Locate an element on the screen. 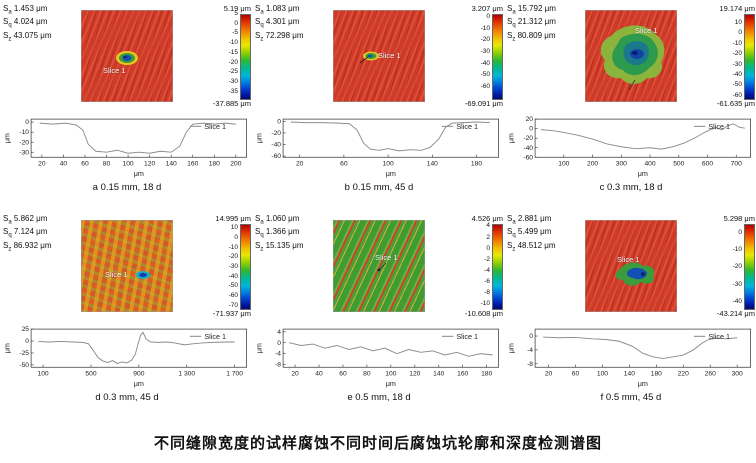 Image resolution: width=756 pixels, height=463 pixels. stat-row: Sz 15.135 μm is located at coordinates (282, 247).